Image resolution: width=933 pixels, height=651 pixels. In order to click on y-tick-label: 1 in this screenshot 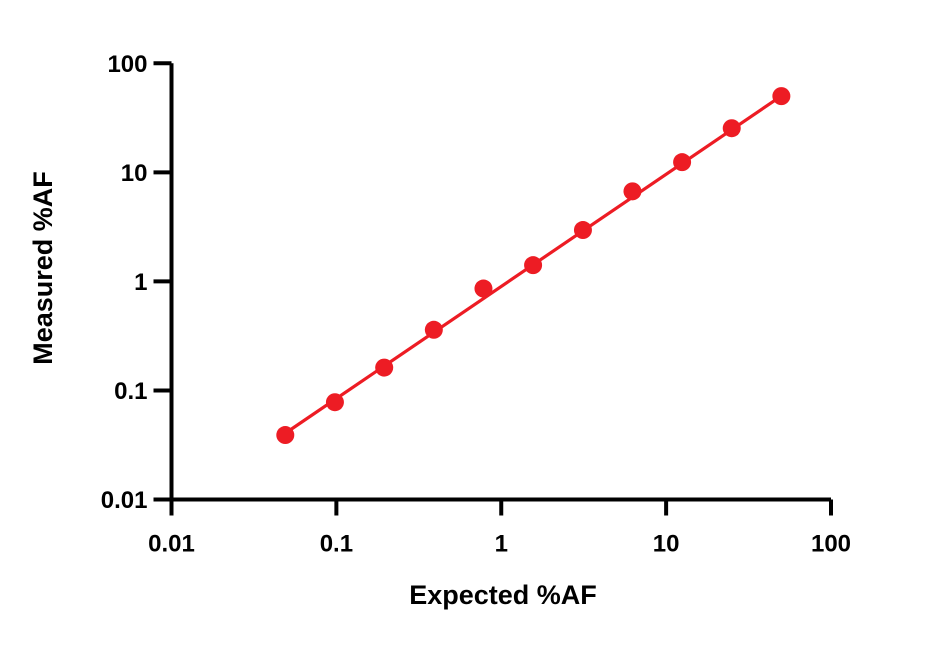, I will do `click(140, 282)`.